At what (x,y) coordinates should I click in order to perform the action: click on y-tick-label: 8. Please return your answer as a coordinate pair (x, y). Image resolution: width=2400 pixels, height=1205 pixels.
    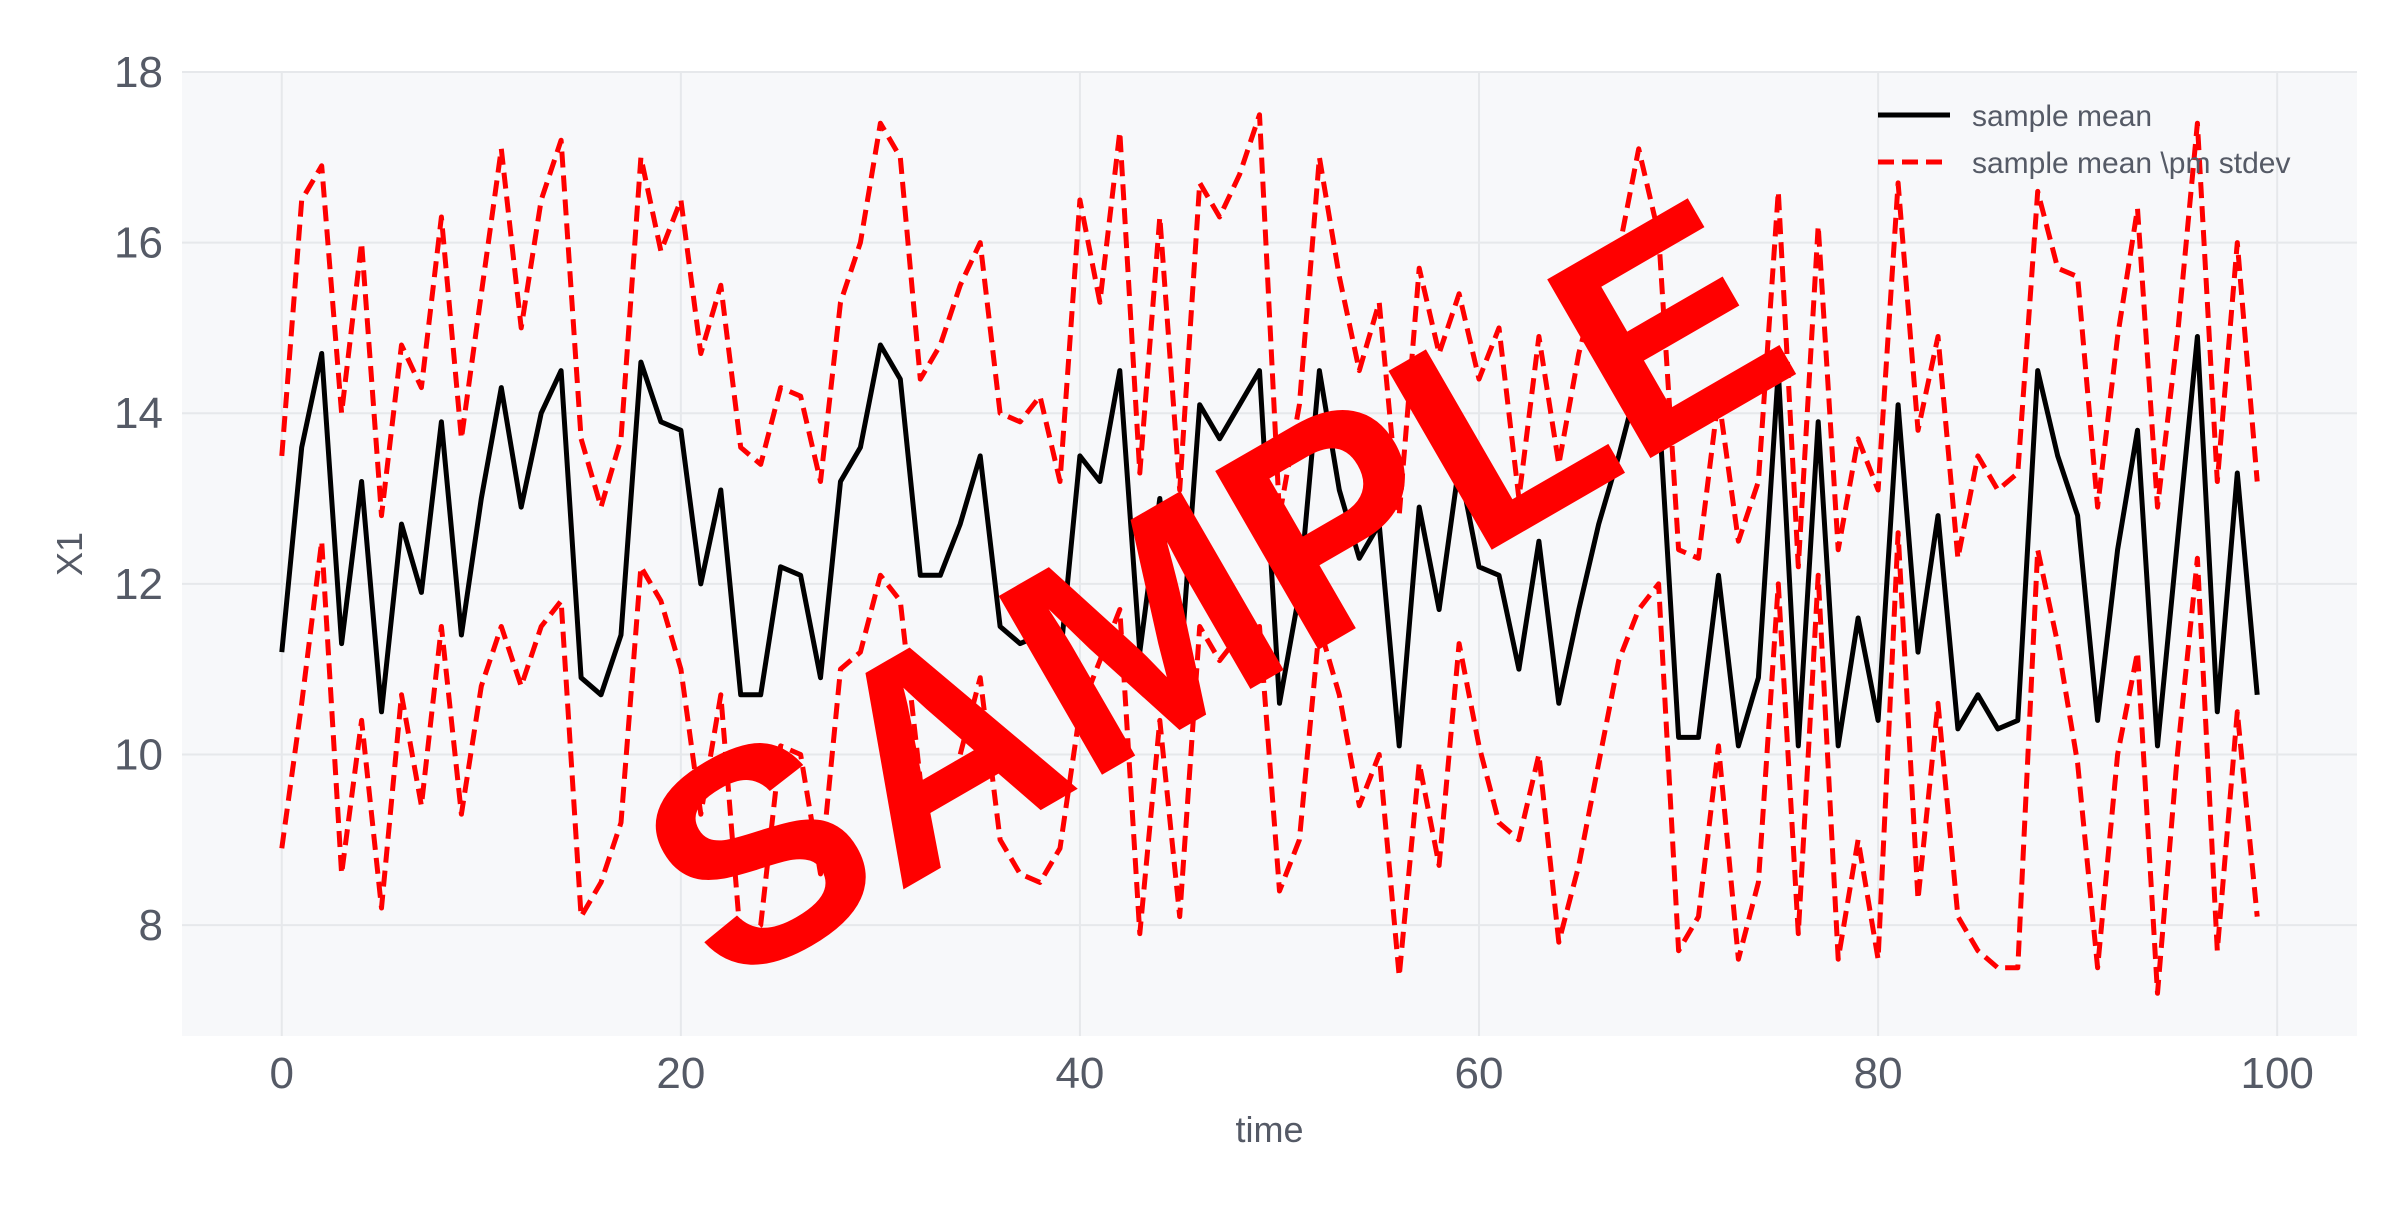
    Looking at the image, I should click on (151, 925).